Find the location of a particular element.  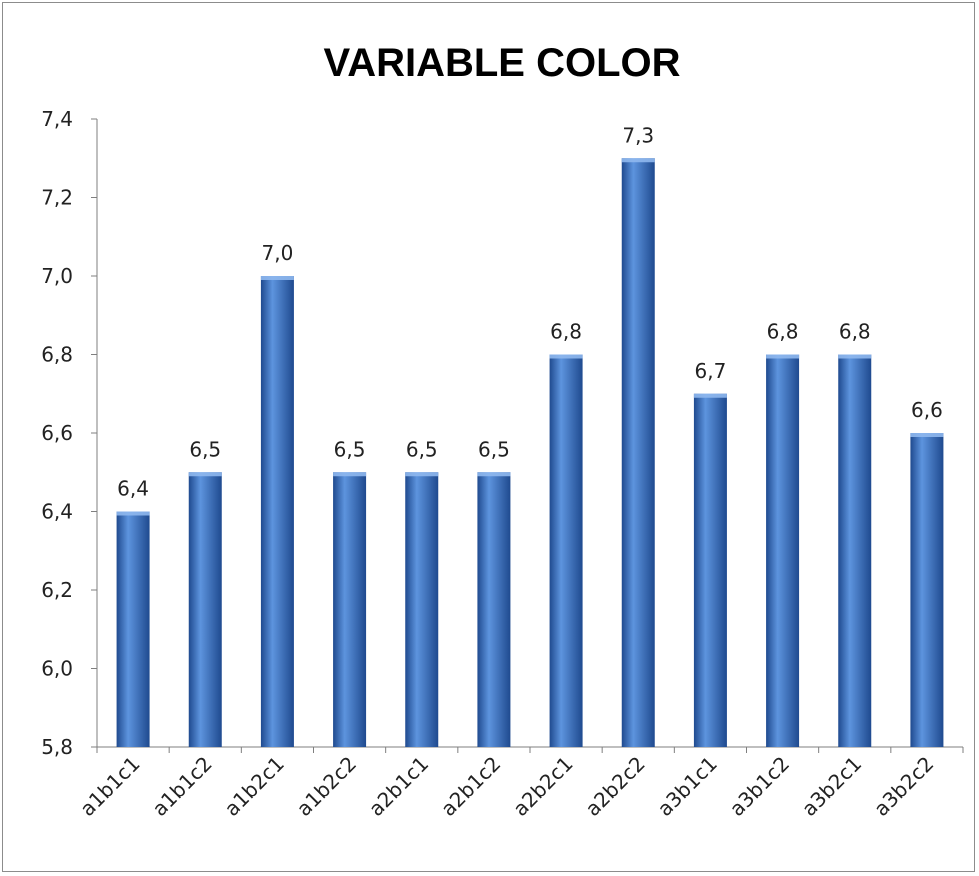

data-label-a2b2c1: 6,8 is located at coordinates (566, 332).